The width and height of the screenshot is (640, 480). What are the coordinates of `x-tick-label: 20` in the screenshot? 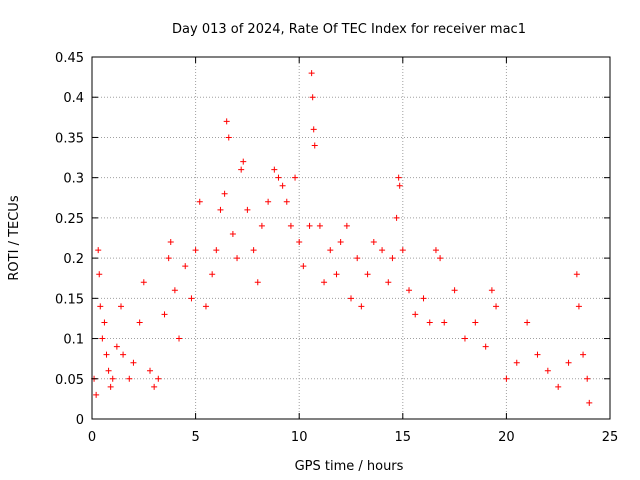 It's located at (506, 437).